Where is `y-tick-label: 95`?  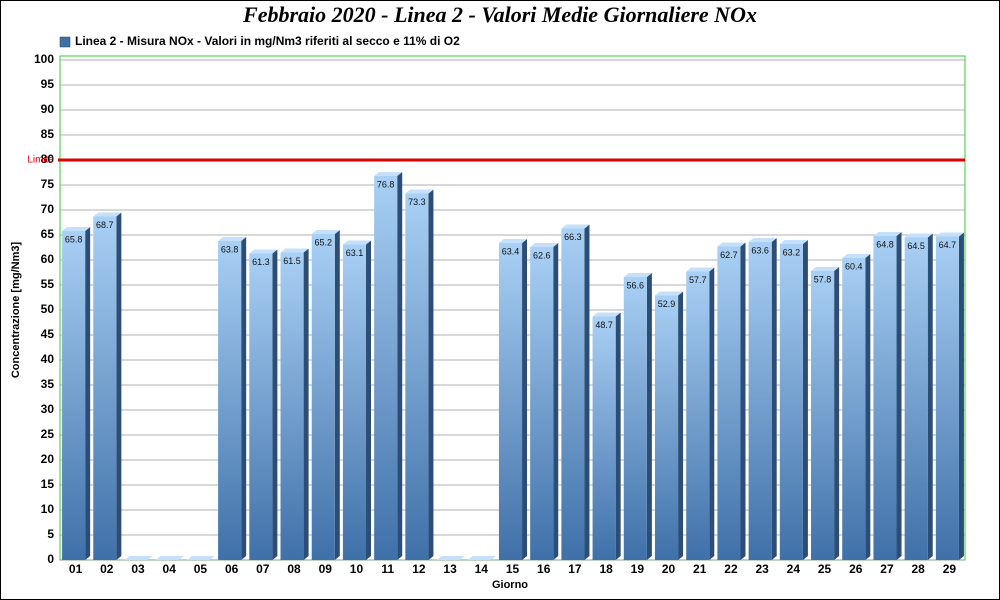 y-tick-label: 95 is located at coordinates (48, 84).